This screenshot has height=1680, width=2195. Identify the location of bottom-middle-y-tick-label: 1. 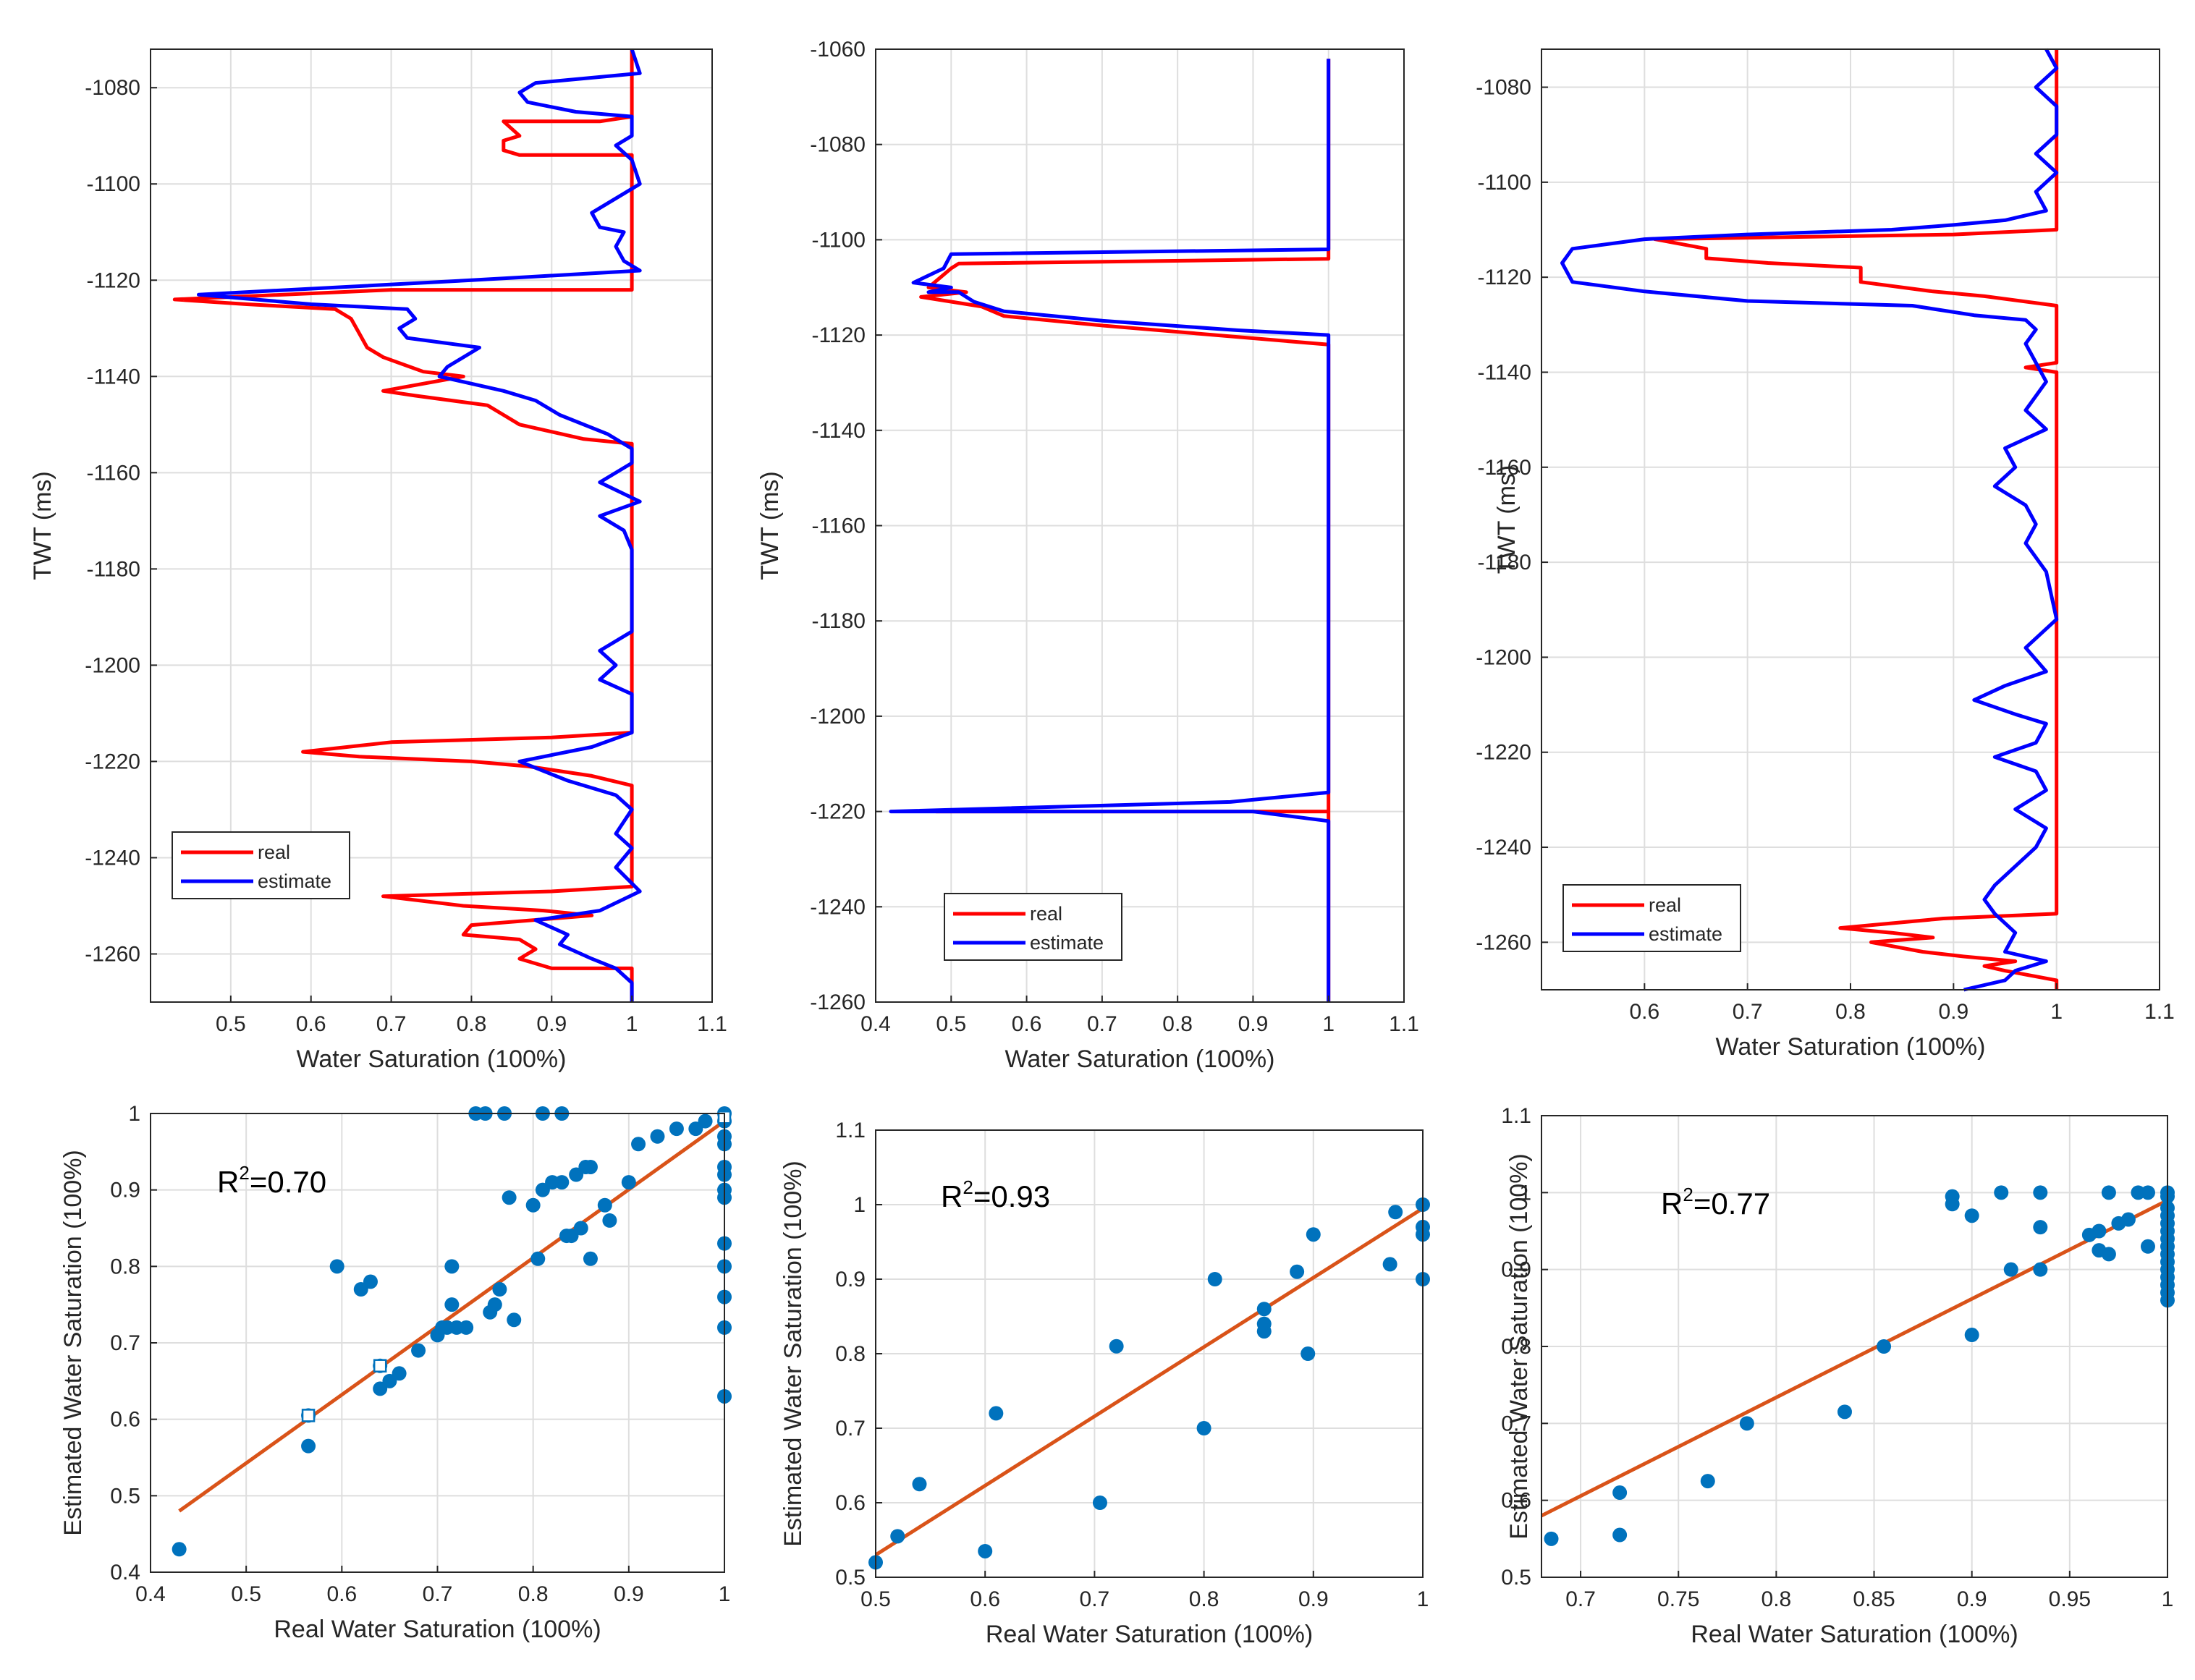
(859, 1205).